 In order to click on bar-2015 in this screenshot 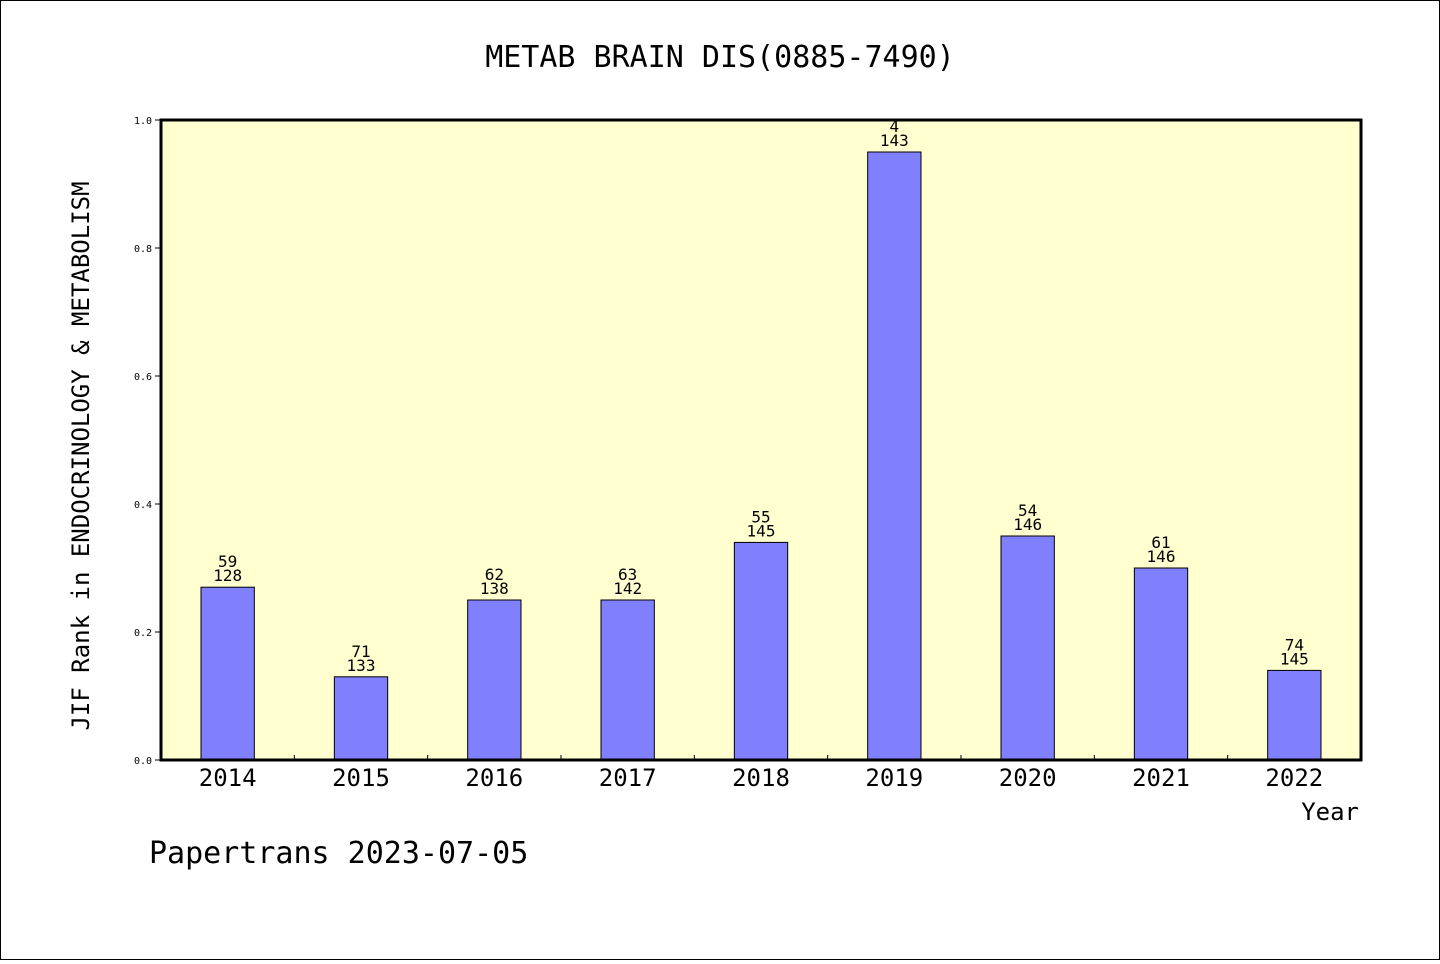, I will do `click(361, 718)`.